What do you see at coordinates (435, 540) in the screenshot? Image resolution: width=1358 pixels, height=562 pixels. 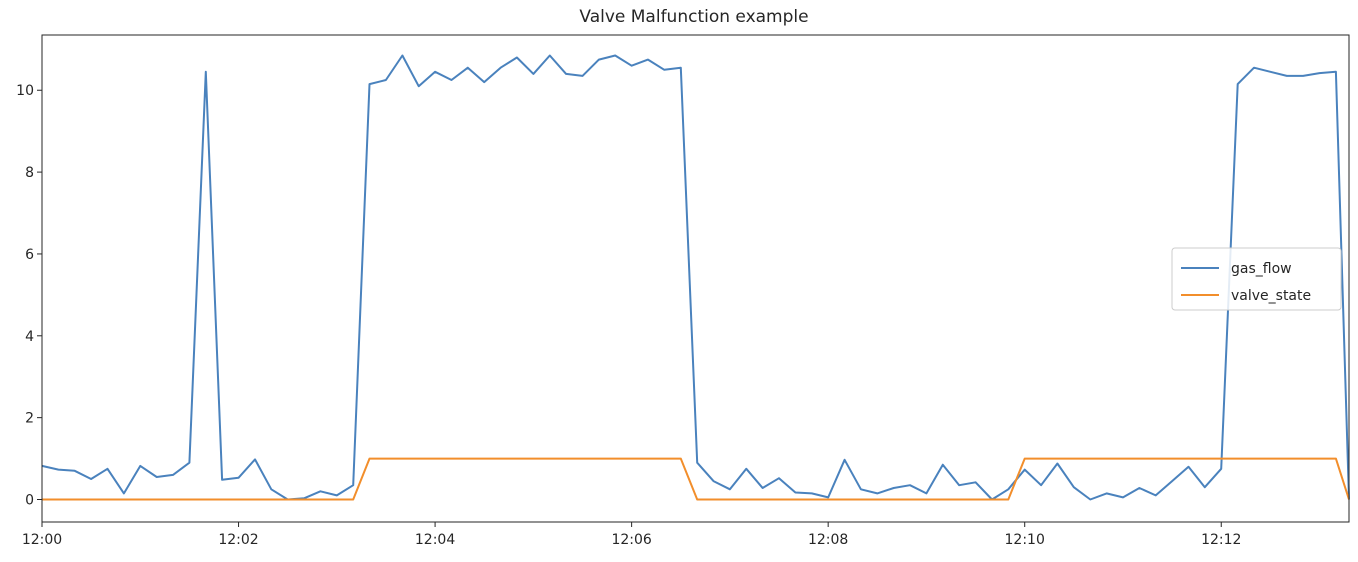 I see `x-tick-label: 12:04` at bounding box center [435, 540].